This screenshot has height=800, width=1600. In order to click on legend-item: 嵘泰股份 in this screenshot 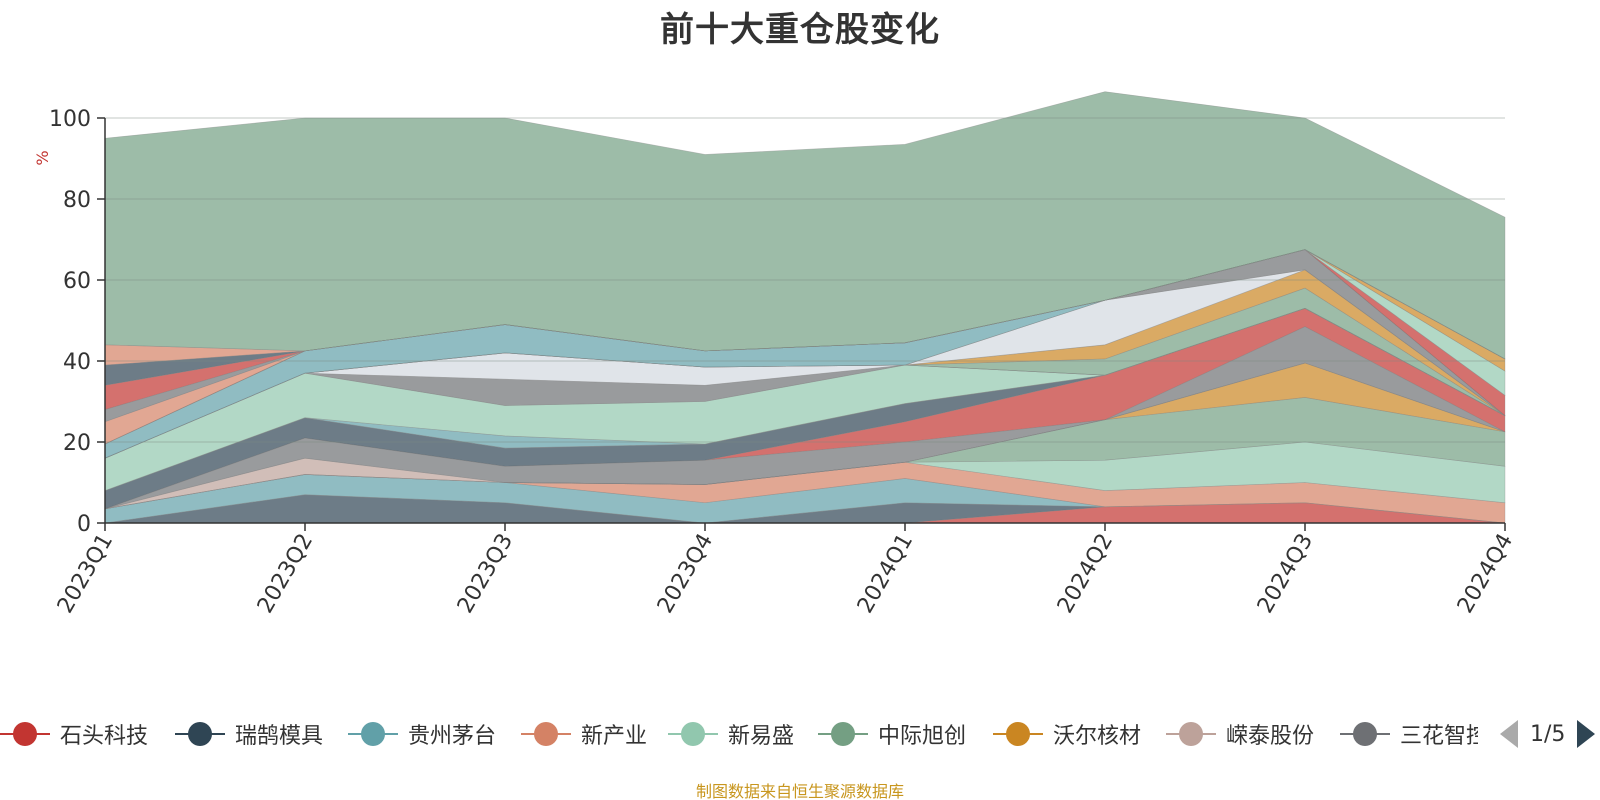, I will do `click(1240, 734)`.